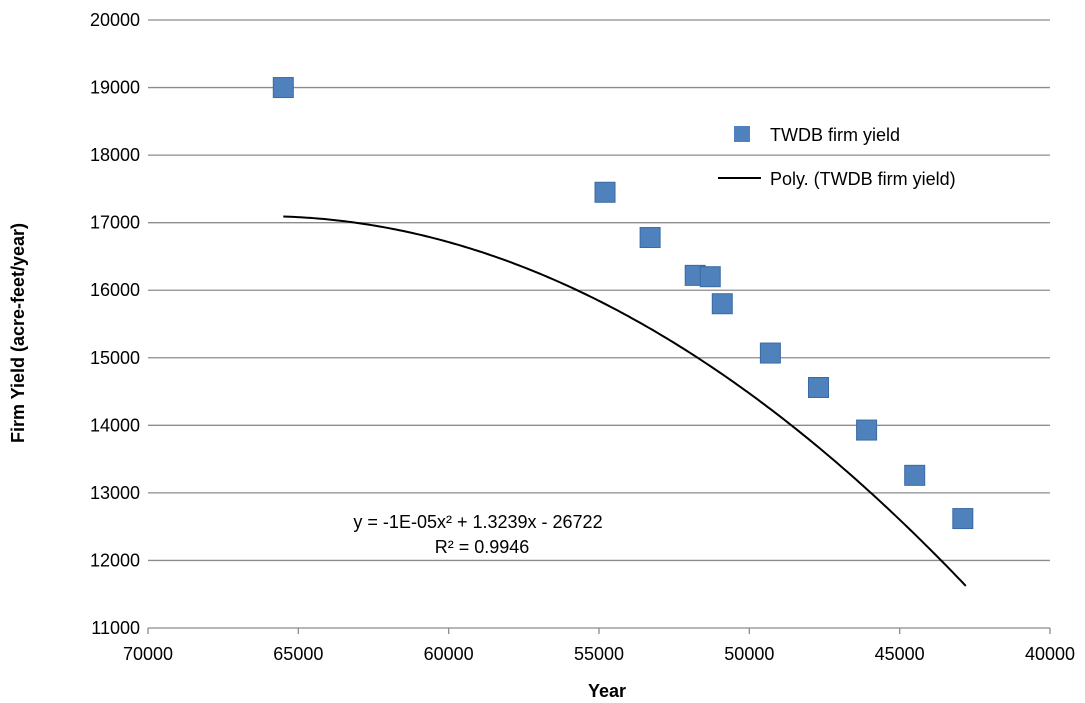 This screenshot has height=703, width=1085. What do you see at coordinates (115, 628) in the screenshot?
I see `y-tick-label: 11000` at bounding box center [115, 628].